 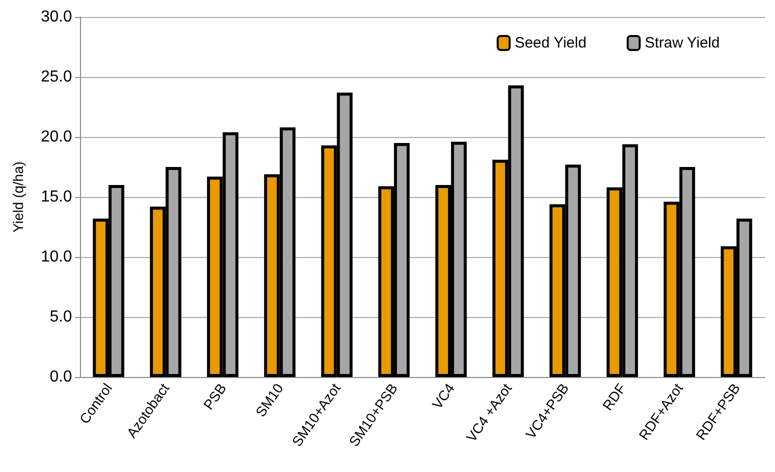 What do you see at coordinates (18, 197) in the screenshot?
I see `y-axis-title: Yield (q/ha)` at bounding box center [18, 197].